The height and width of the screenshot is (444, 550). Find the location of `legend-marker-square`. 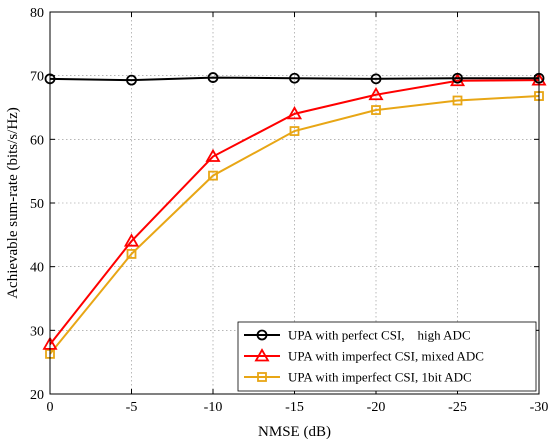

legend-marker-square is located at coordinates (262, 377).